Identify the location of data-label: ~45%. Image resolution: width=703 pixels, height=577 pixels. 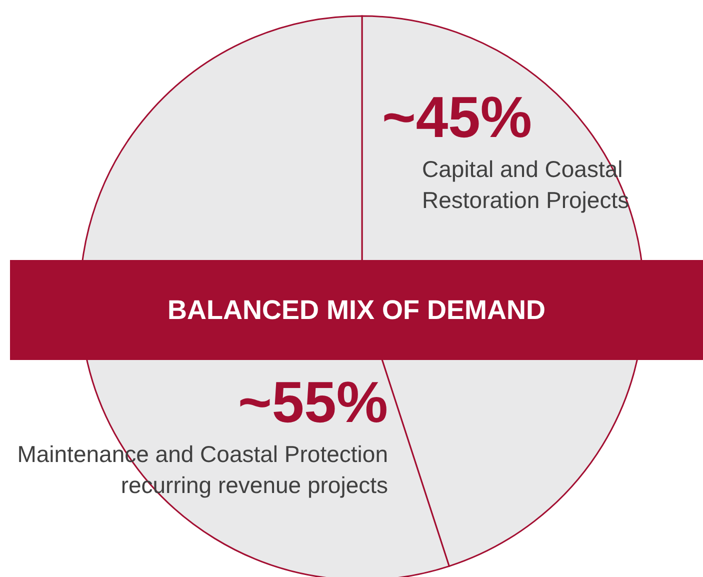
(457, 117).